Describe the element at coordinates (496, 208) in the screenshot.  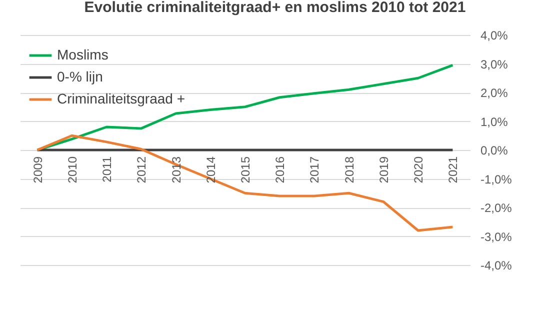
I see `y-tick-label: -2,0%` at that location.